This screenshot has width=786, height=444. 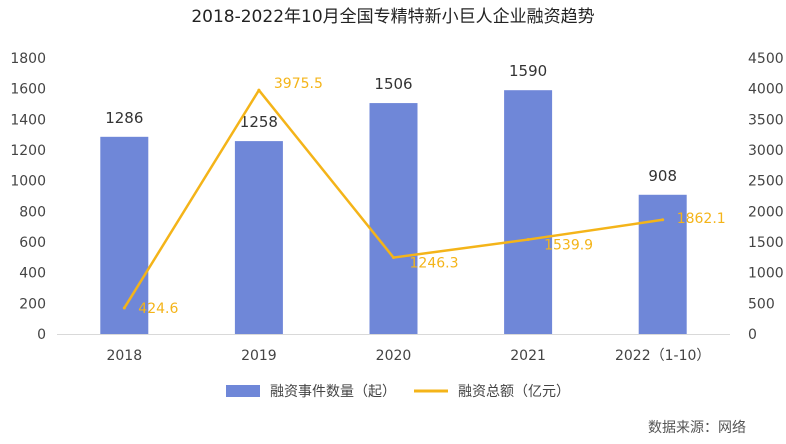 What do you see at coordinates (394, 356) in the screenshot?
I see `x-tick-label: 2020` at bounding box center [394, 356].